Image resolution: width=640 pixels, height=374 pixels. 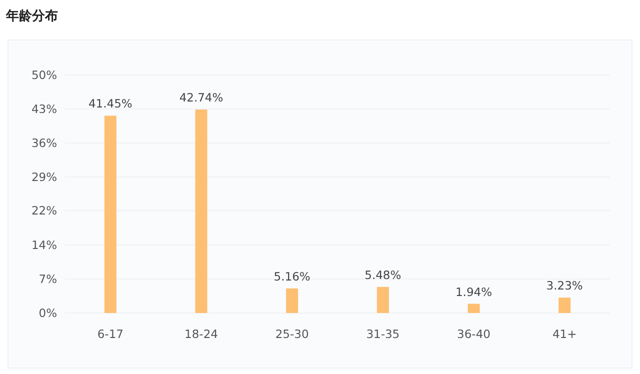 I want to click on data-label: 5.16%, so click(x=292, y=276).